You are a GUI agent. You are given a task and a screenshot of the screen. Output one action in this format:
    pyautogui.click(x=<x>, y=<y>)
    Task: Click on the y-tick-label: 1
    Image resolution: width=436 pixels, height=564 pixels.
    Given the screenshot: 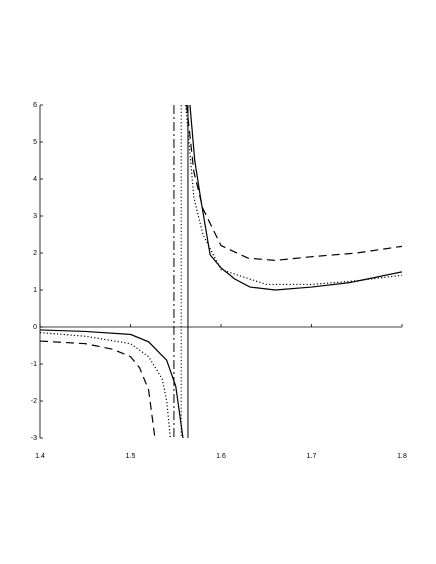 What is the action you would take?
    pyautogui.click(x=35, y=290)
    